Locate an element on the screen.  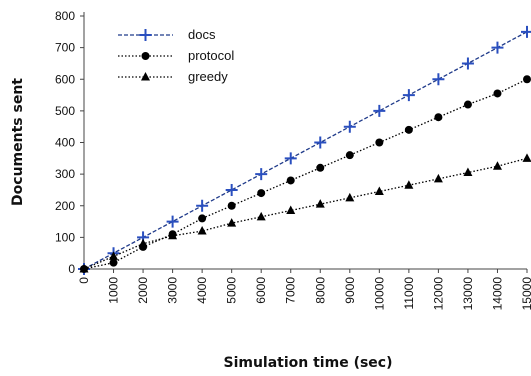
x-tick-label: 9000 is located at coordinates (350, 290).